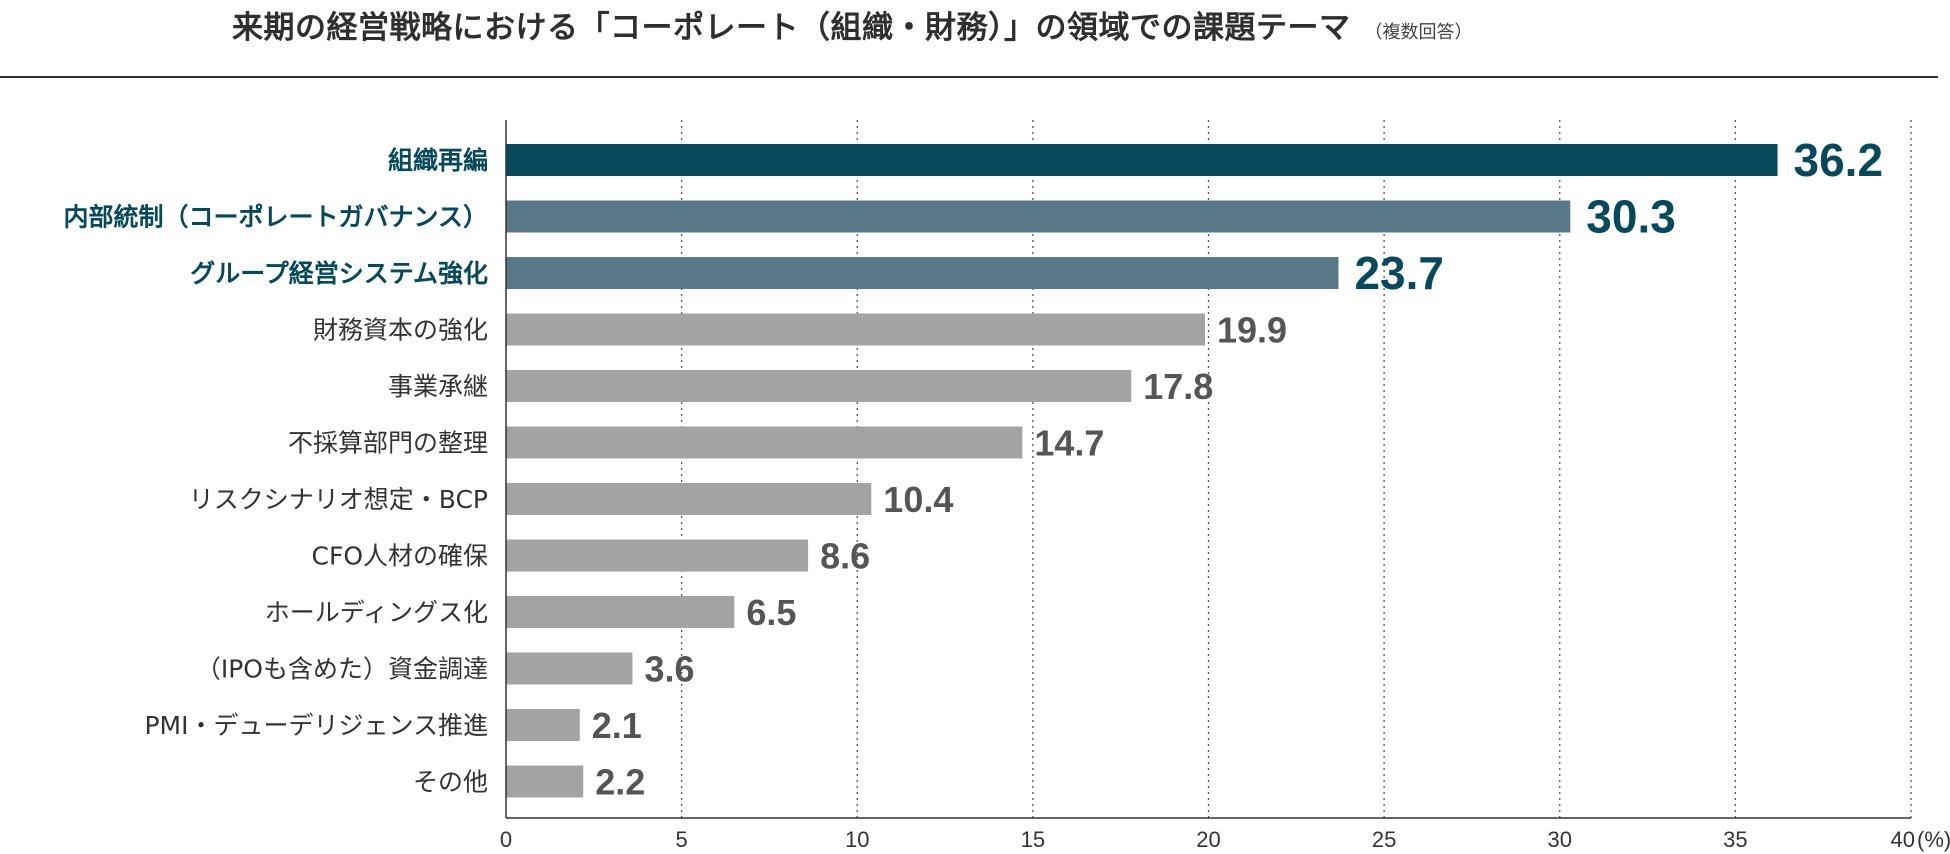  Describe the element at coordinates (1178, 386) in the screenshot. I see `value-label: 17.8` at that location.